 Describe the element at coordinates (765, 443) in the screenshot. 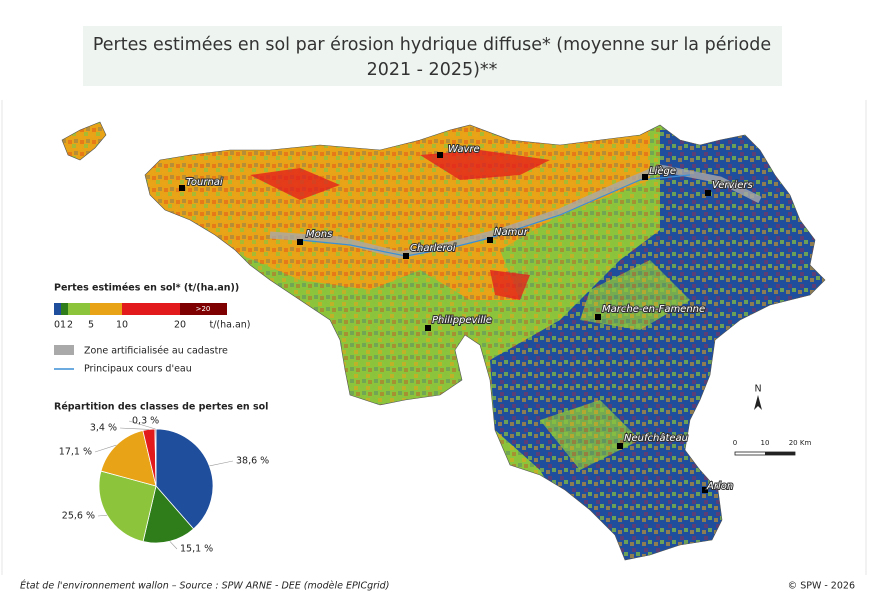

I see `scale-label: 10` at that location.